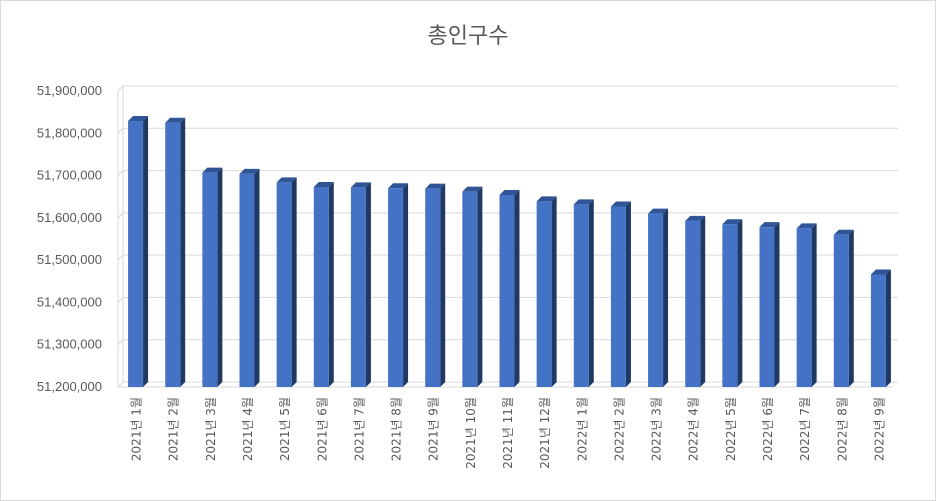 This screenshot has width=936, height=501. Describe the element at coordinates (619, 429) in the screenshot. I see `x-tick-label: 2022년 2월` at that location.